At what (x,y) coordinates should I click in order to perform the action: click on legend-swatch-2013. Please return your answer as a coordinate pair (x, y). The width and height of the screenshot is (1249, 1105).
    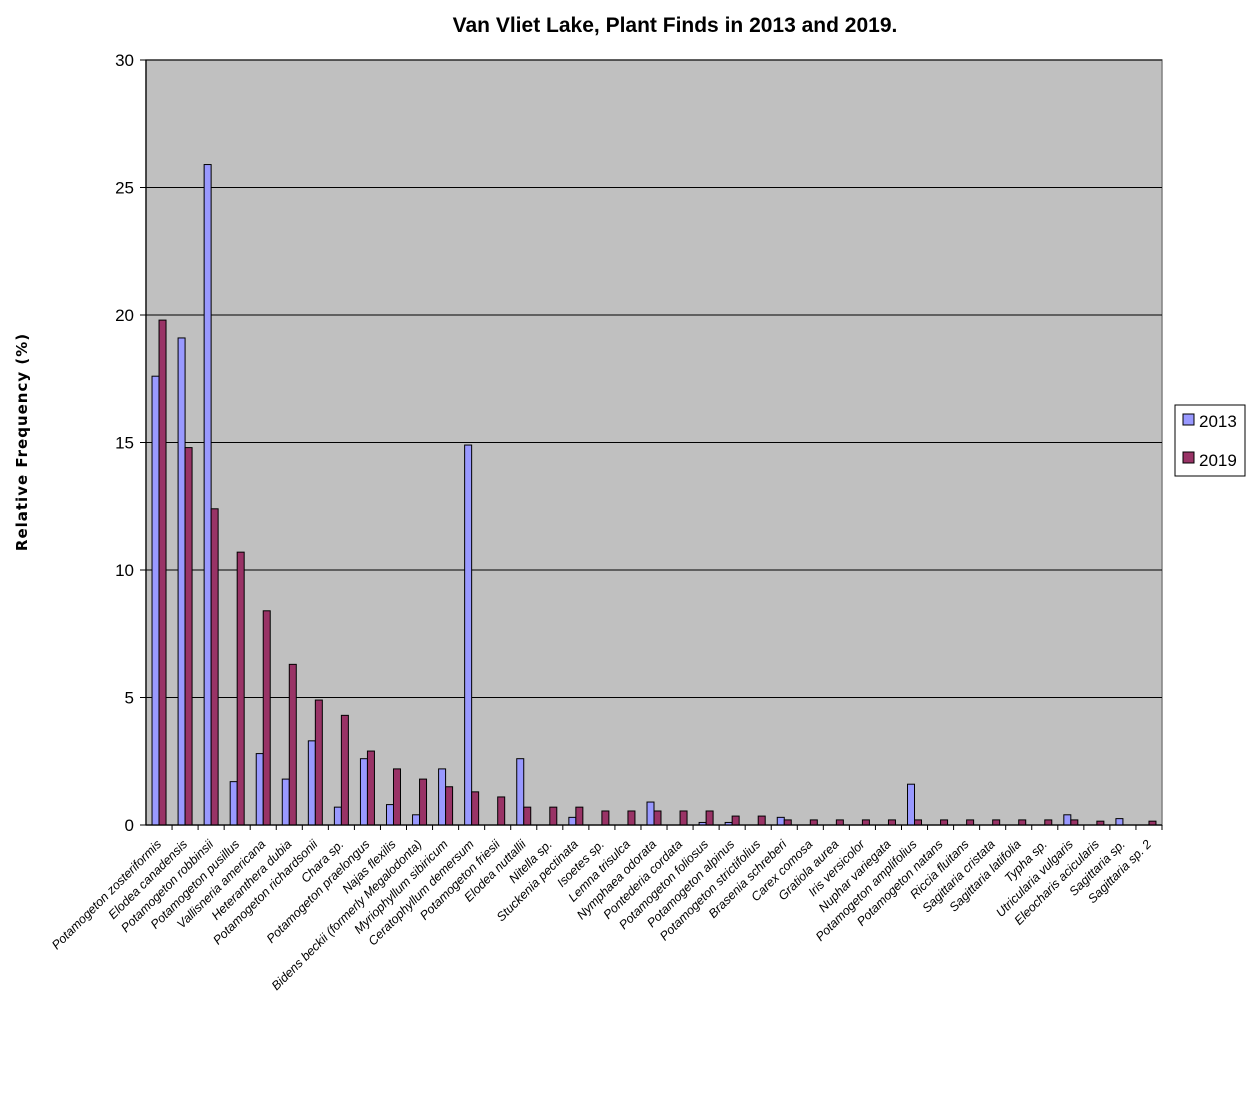
    Looking at the image, I should click on (1188, 419).